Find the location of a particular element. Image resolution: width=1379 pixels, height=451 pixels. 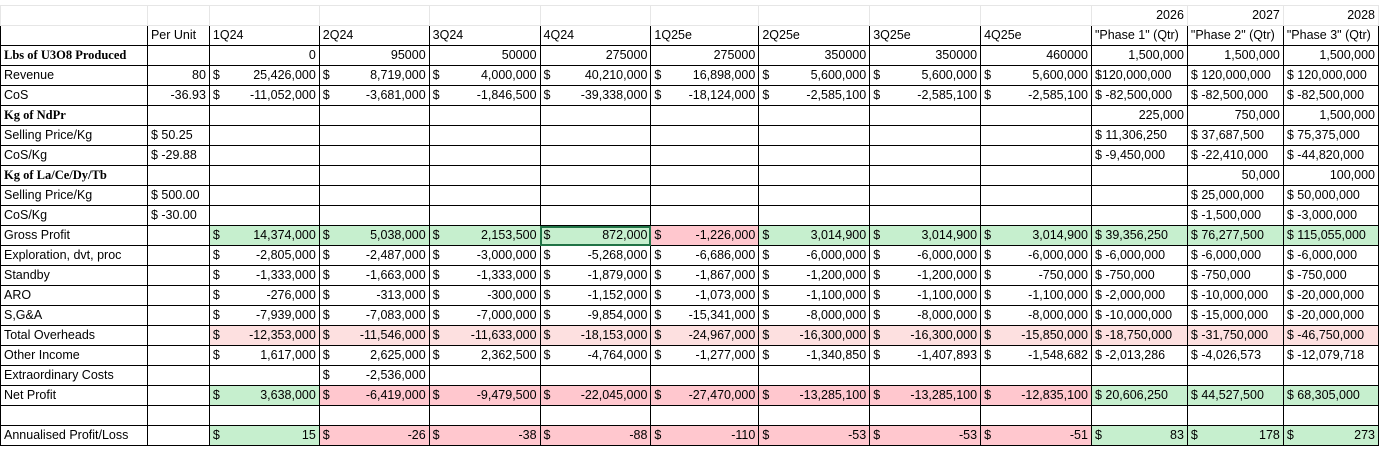

header-cell: 4Q25e is located at coordinates (1036, 35).